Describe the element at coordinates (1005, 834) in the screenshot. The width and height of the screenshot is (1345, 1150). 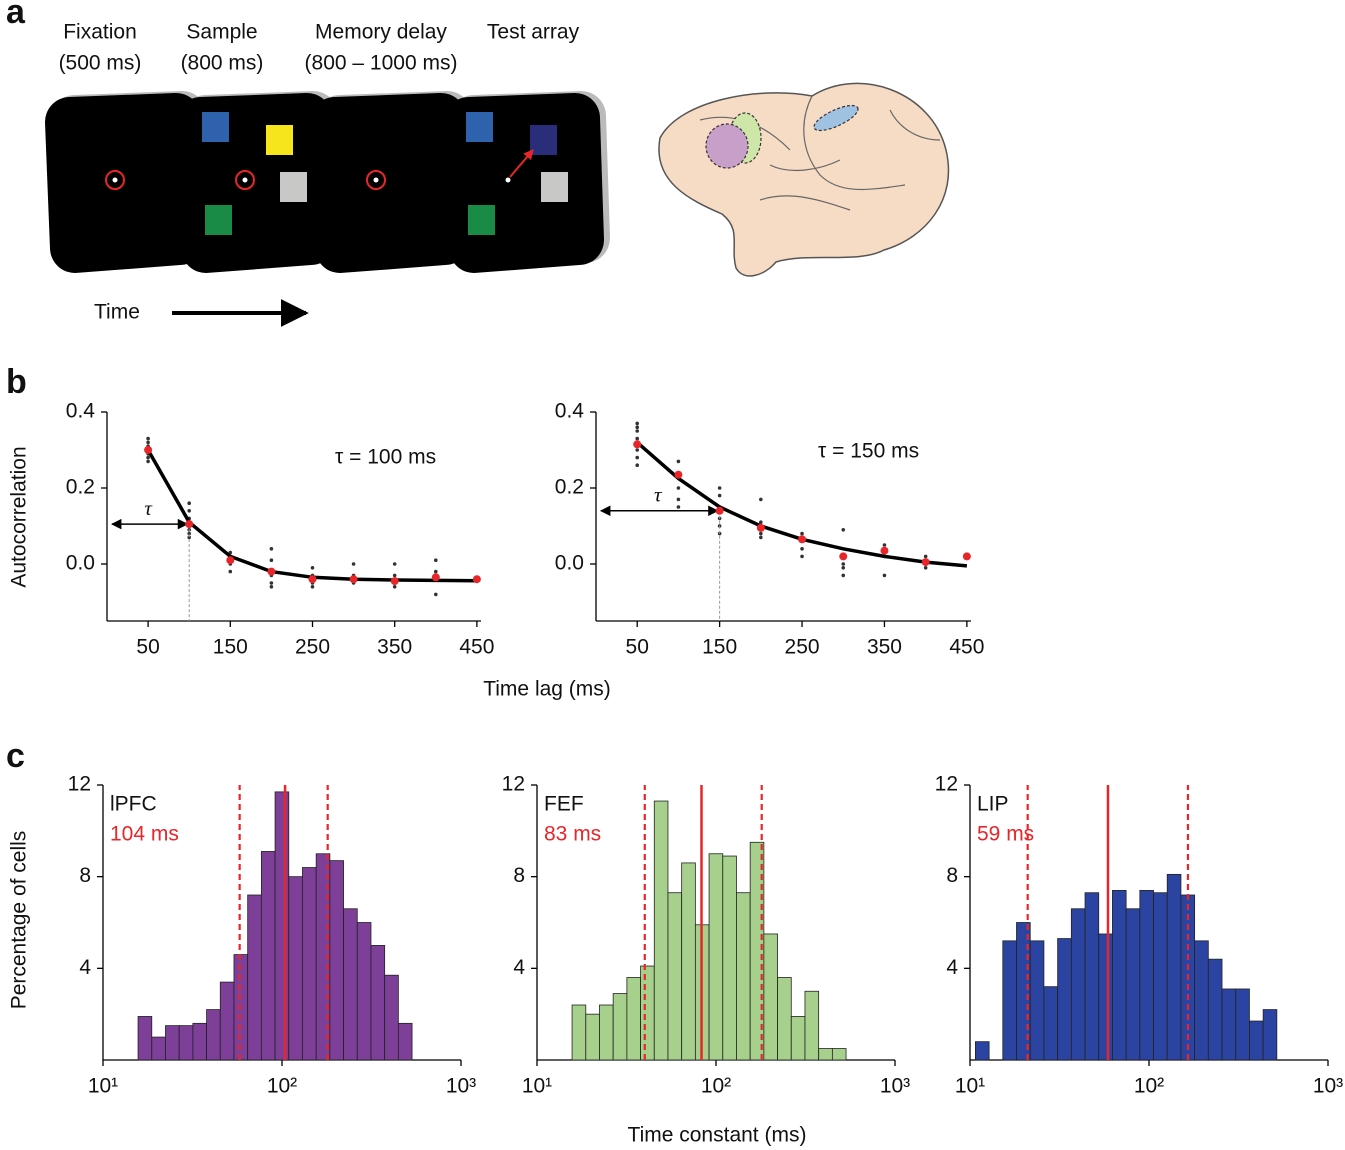
I see `median-label: 59 ms` at that location.